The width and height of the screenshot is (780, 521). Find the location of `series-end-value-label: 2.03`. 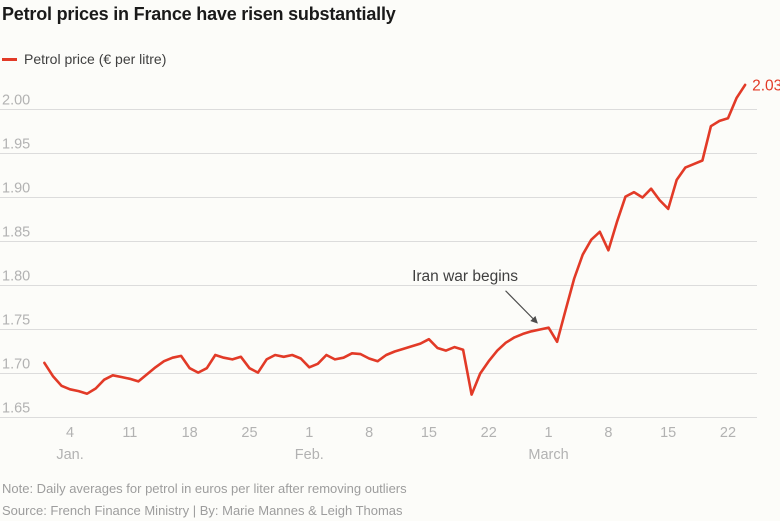

series-end-value-label: 2.03 is located at coordinates (766, 85).